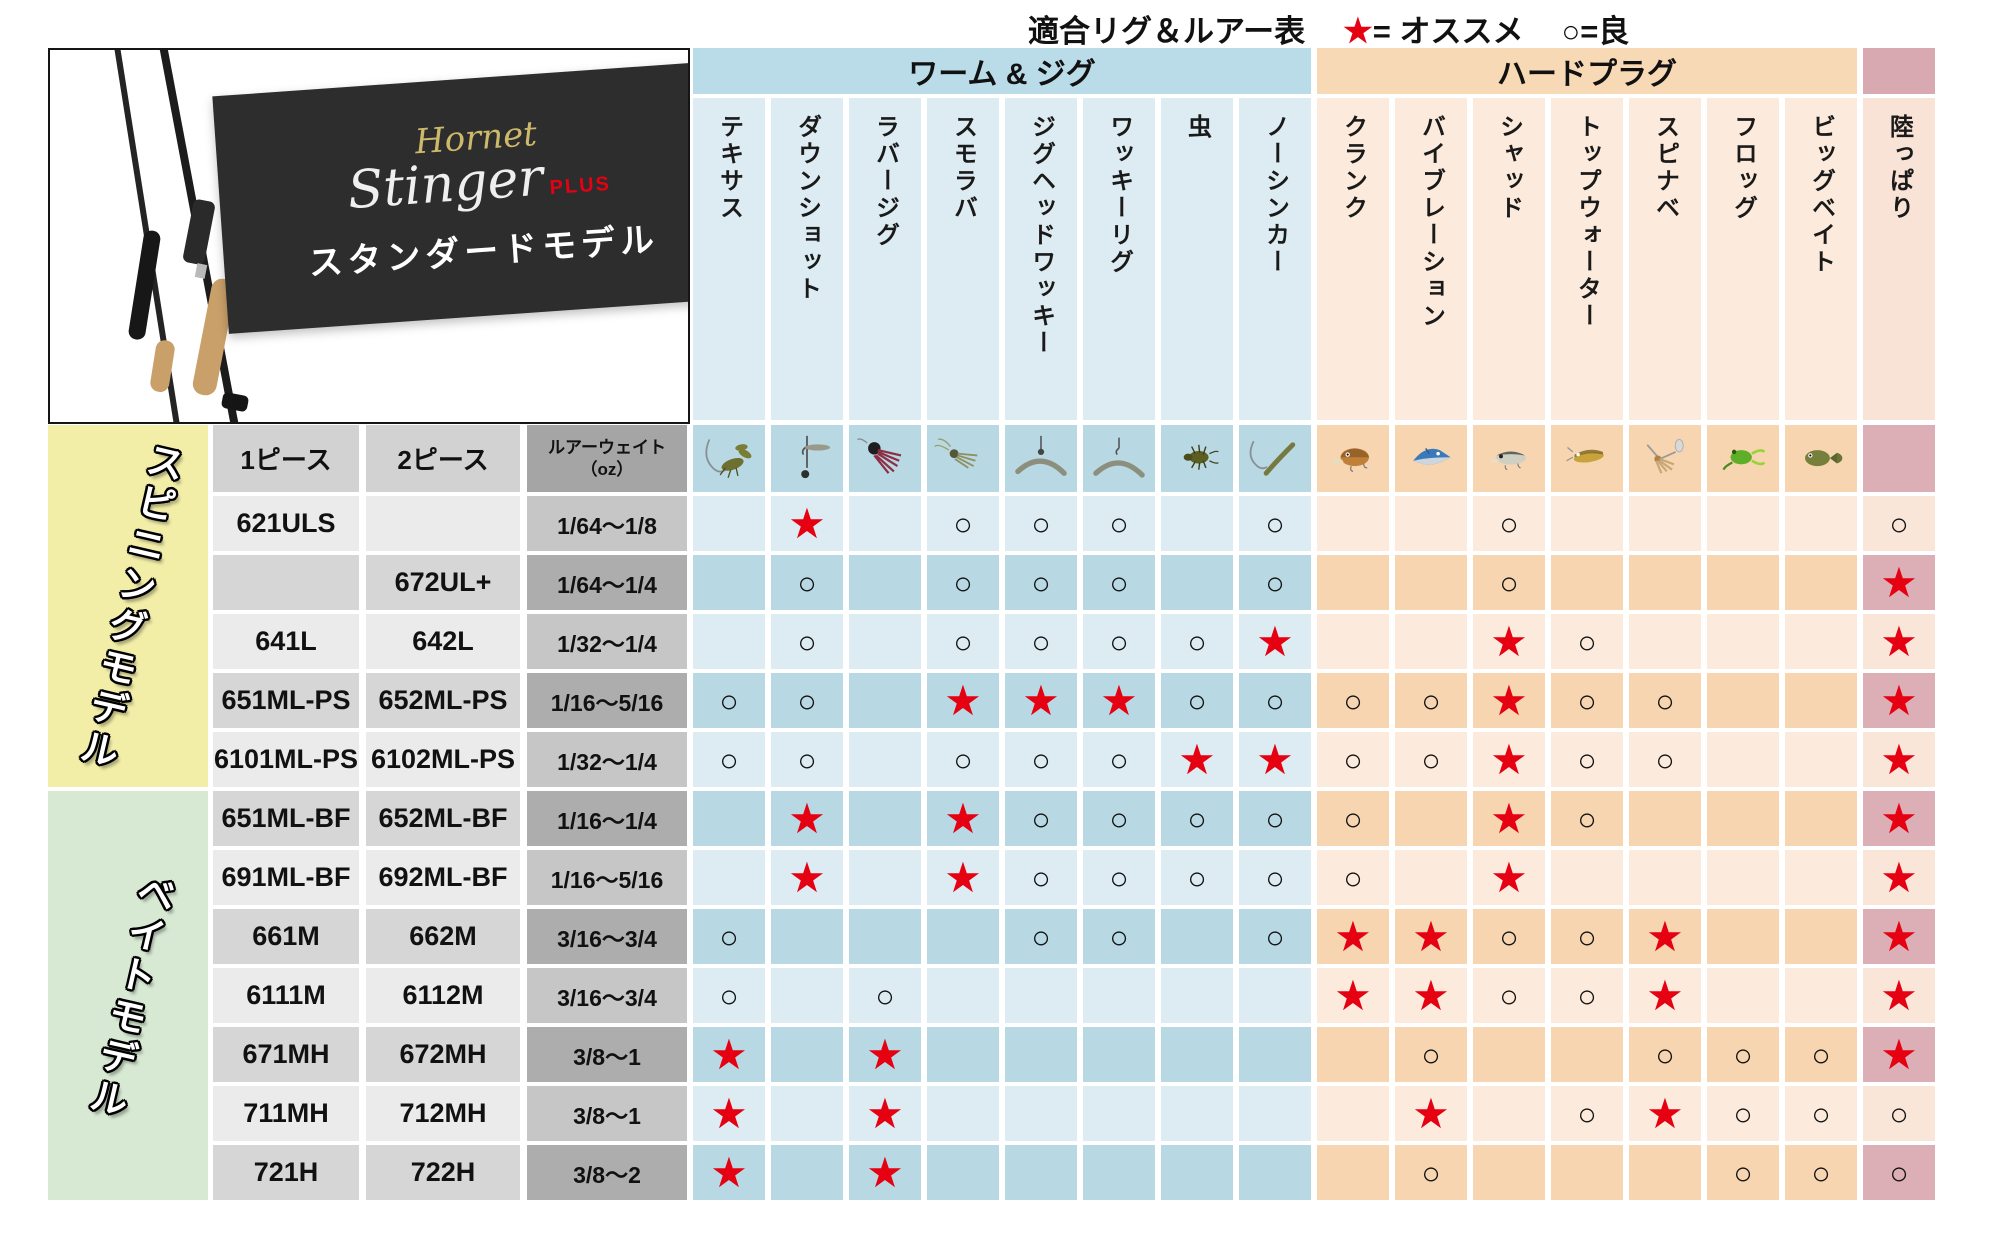  I want to click on two-piece-model: 712MH, so click(443, 1113).